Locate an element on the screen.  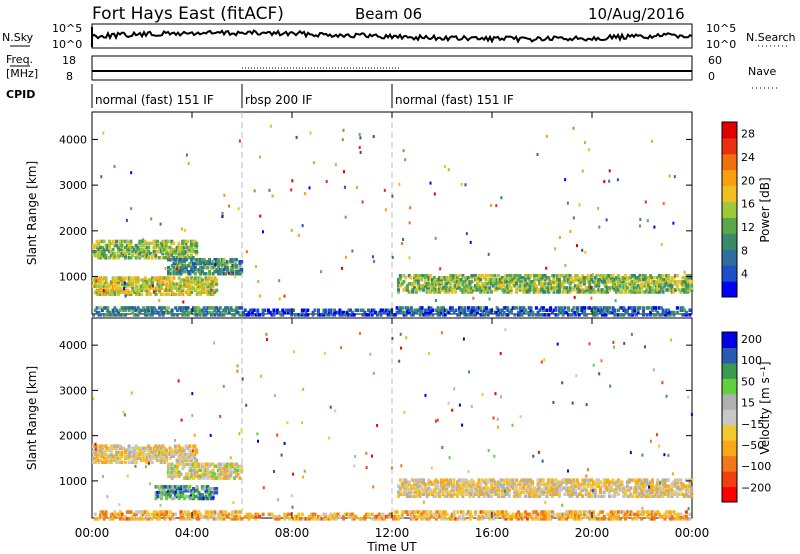
station-title: Fort Hays East (fitACF) is located at coordinates (188, 14).